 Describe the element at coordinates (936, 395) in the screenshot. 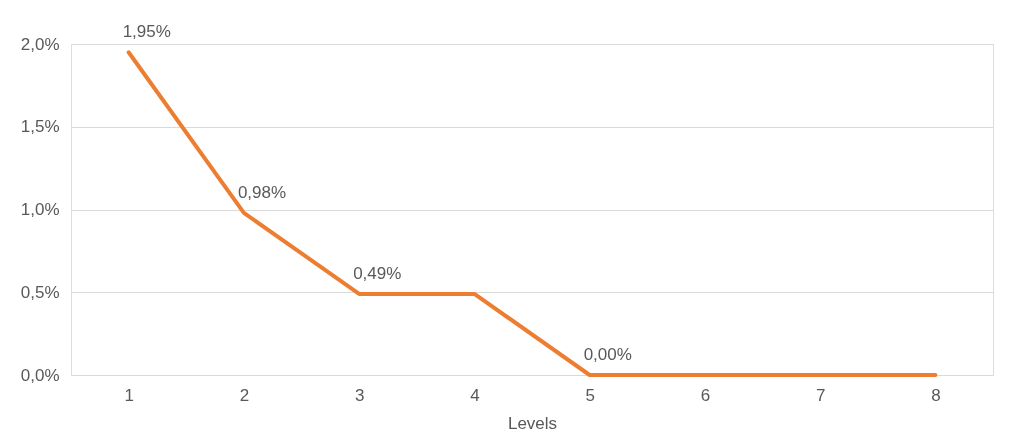

I see `x-tick-label: 8` at that location.